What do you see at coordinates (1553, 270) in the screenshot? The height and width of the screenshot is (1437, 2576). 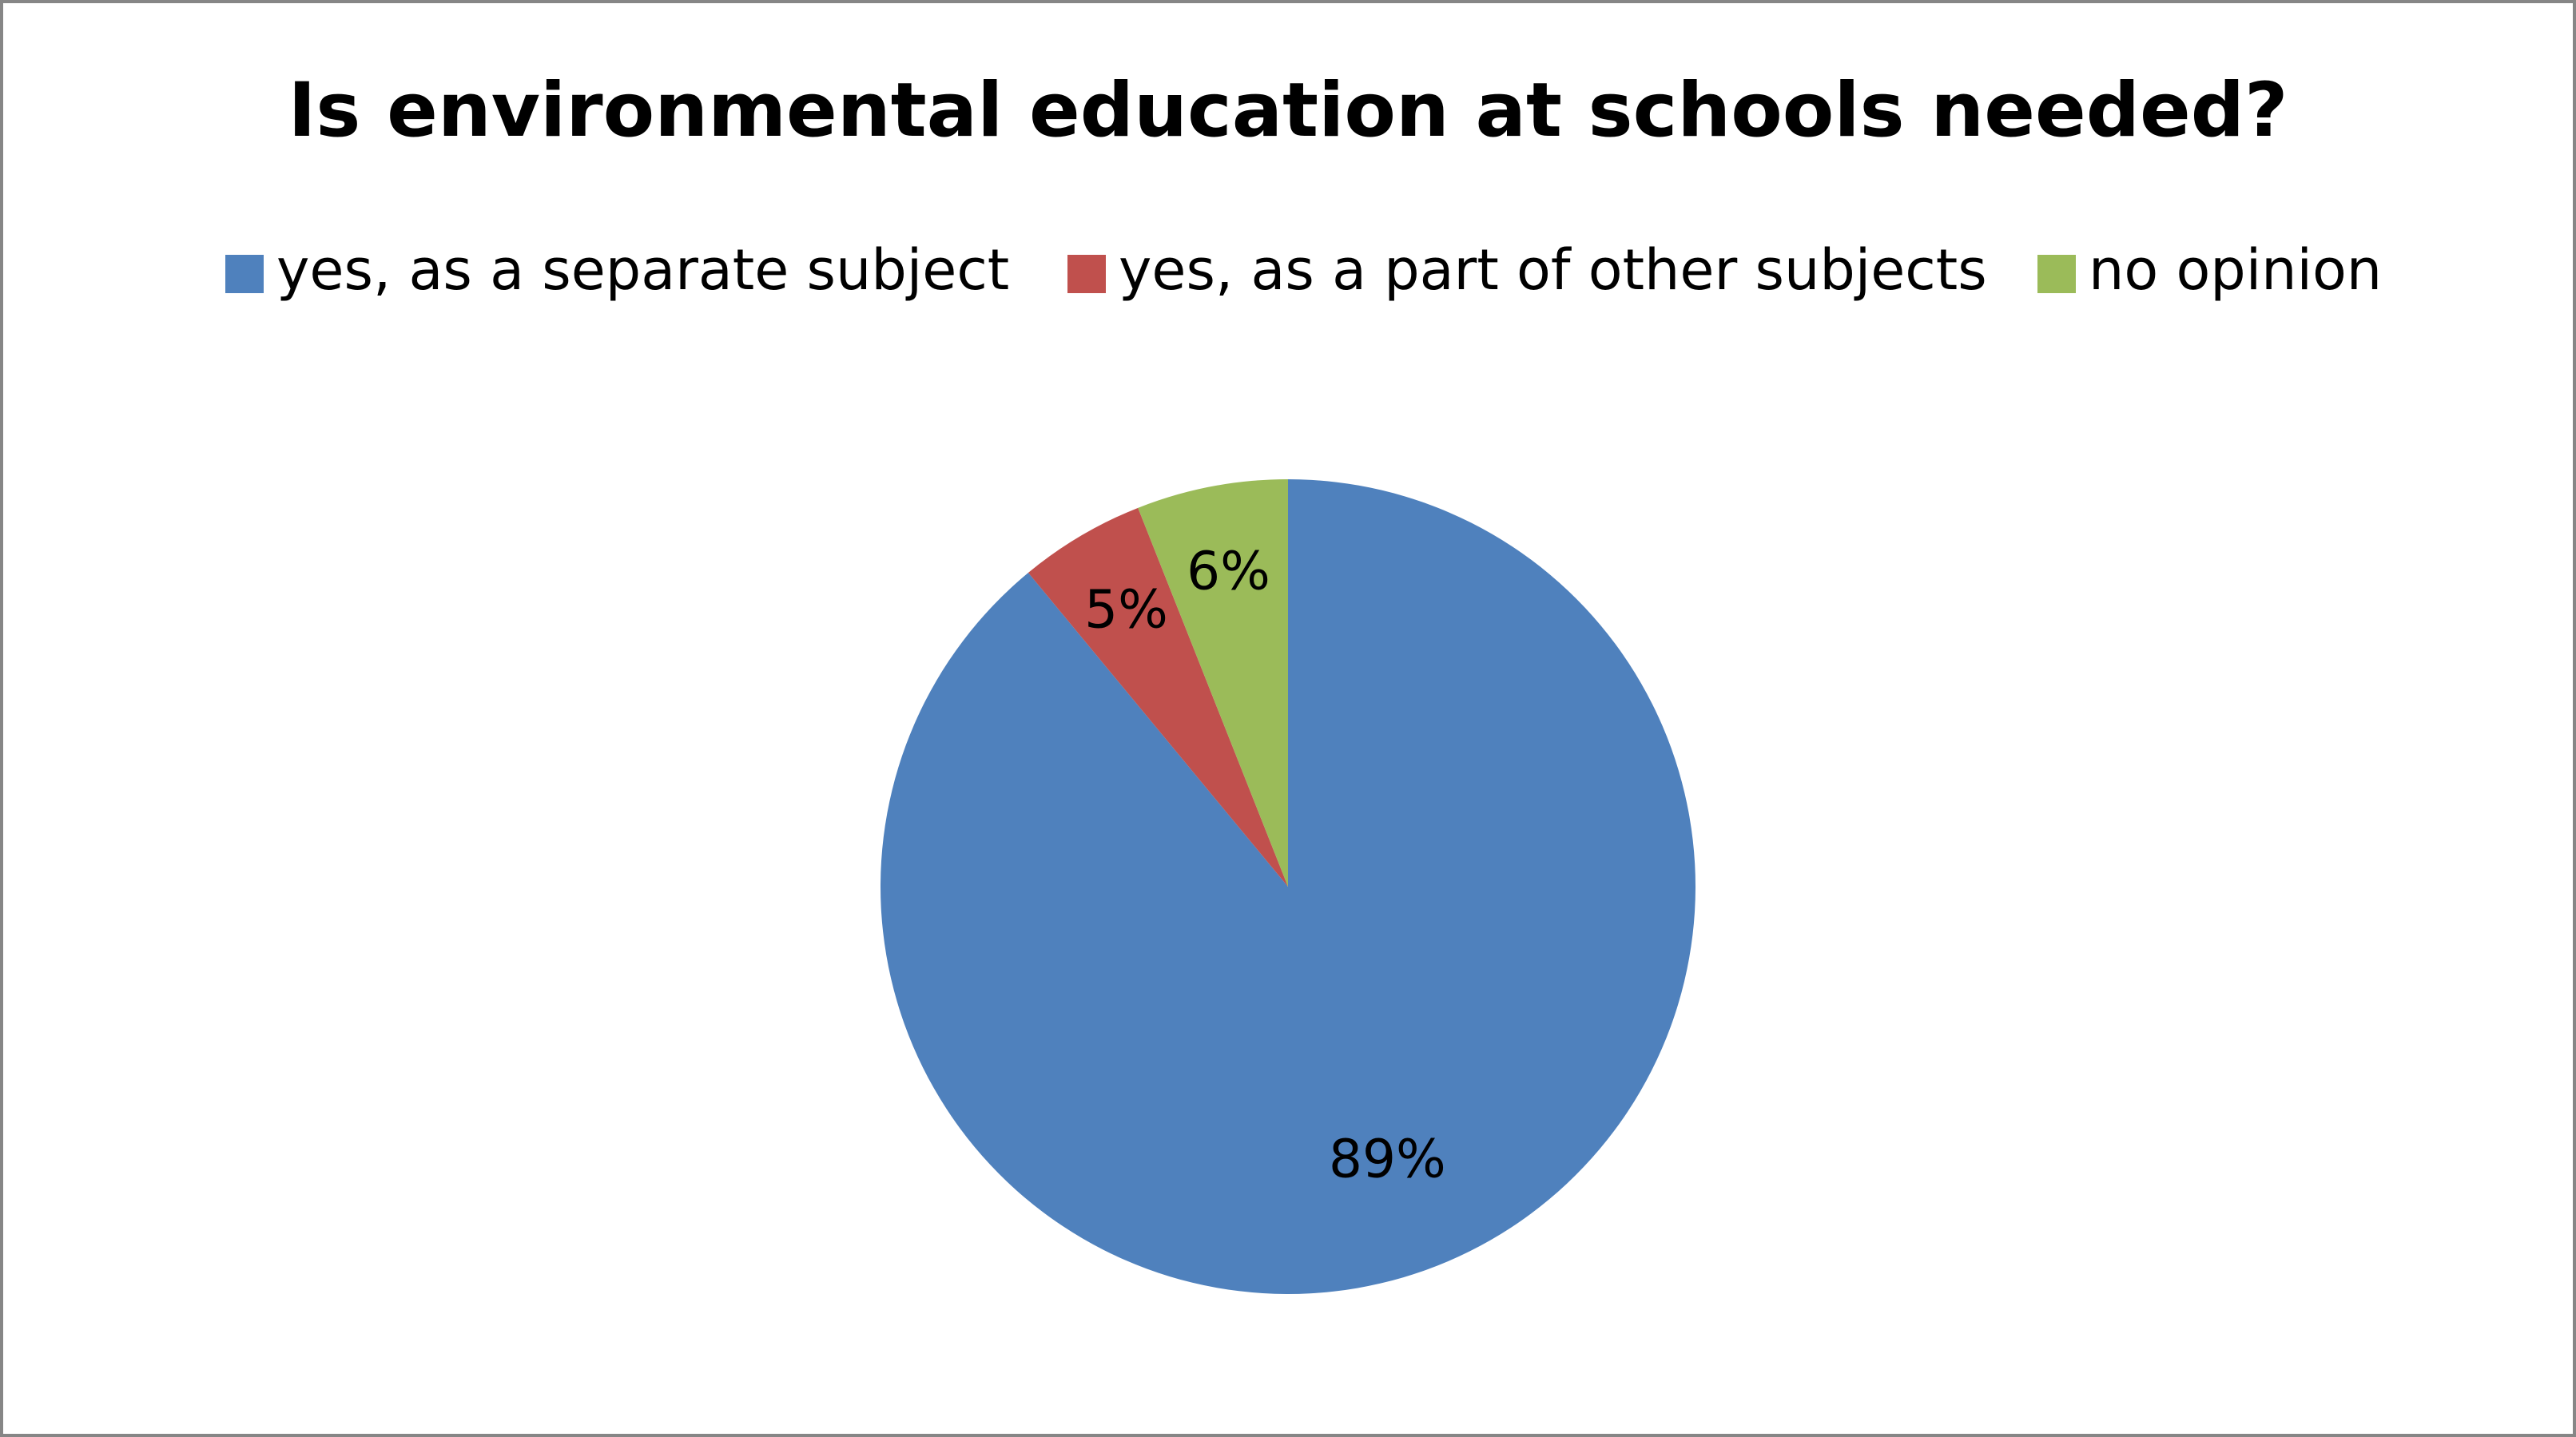 I see `legend-label: yes, as a part of other subjects` at bounding box center [1553, 270].